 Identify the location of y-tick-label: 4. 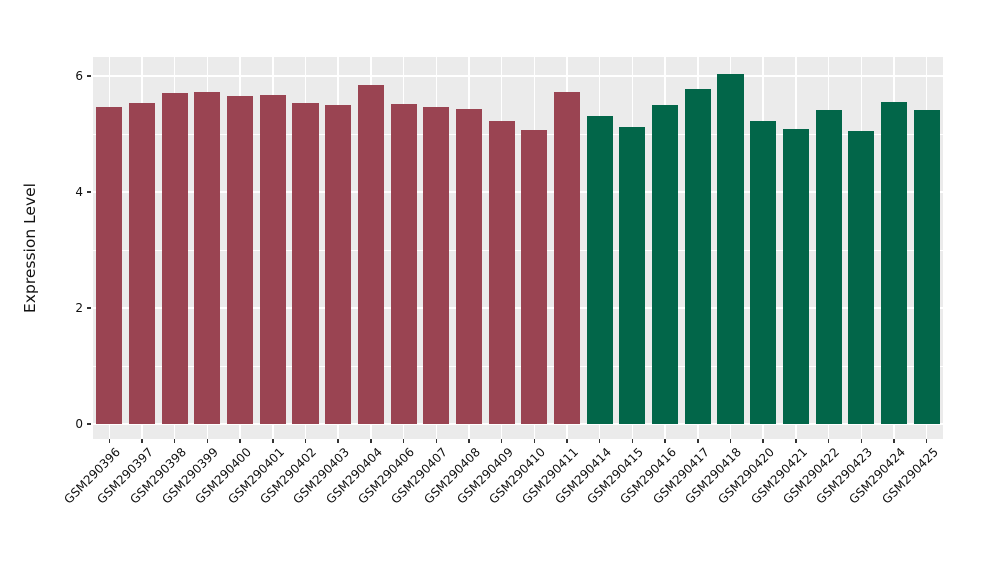
(79, 192).